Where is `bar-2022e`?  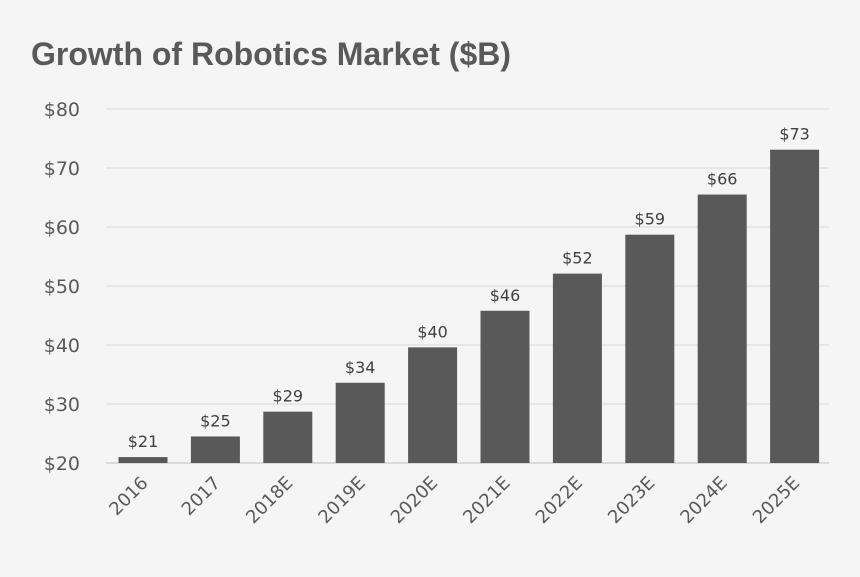
bar-2022e is located at coordinates (577, 368).